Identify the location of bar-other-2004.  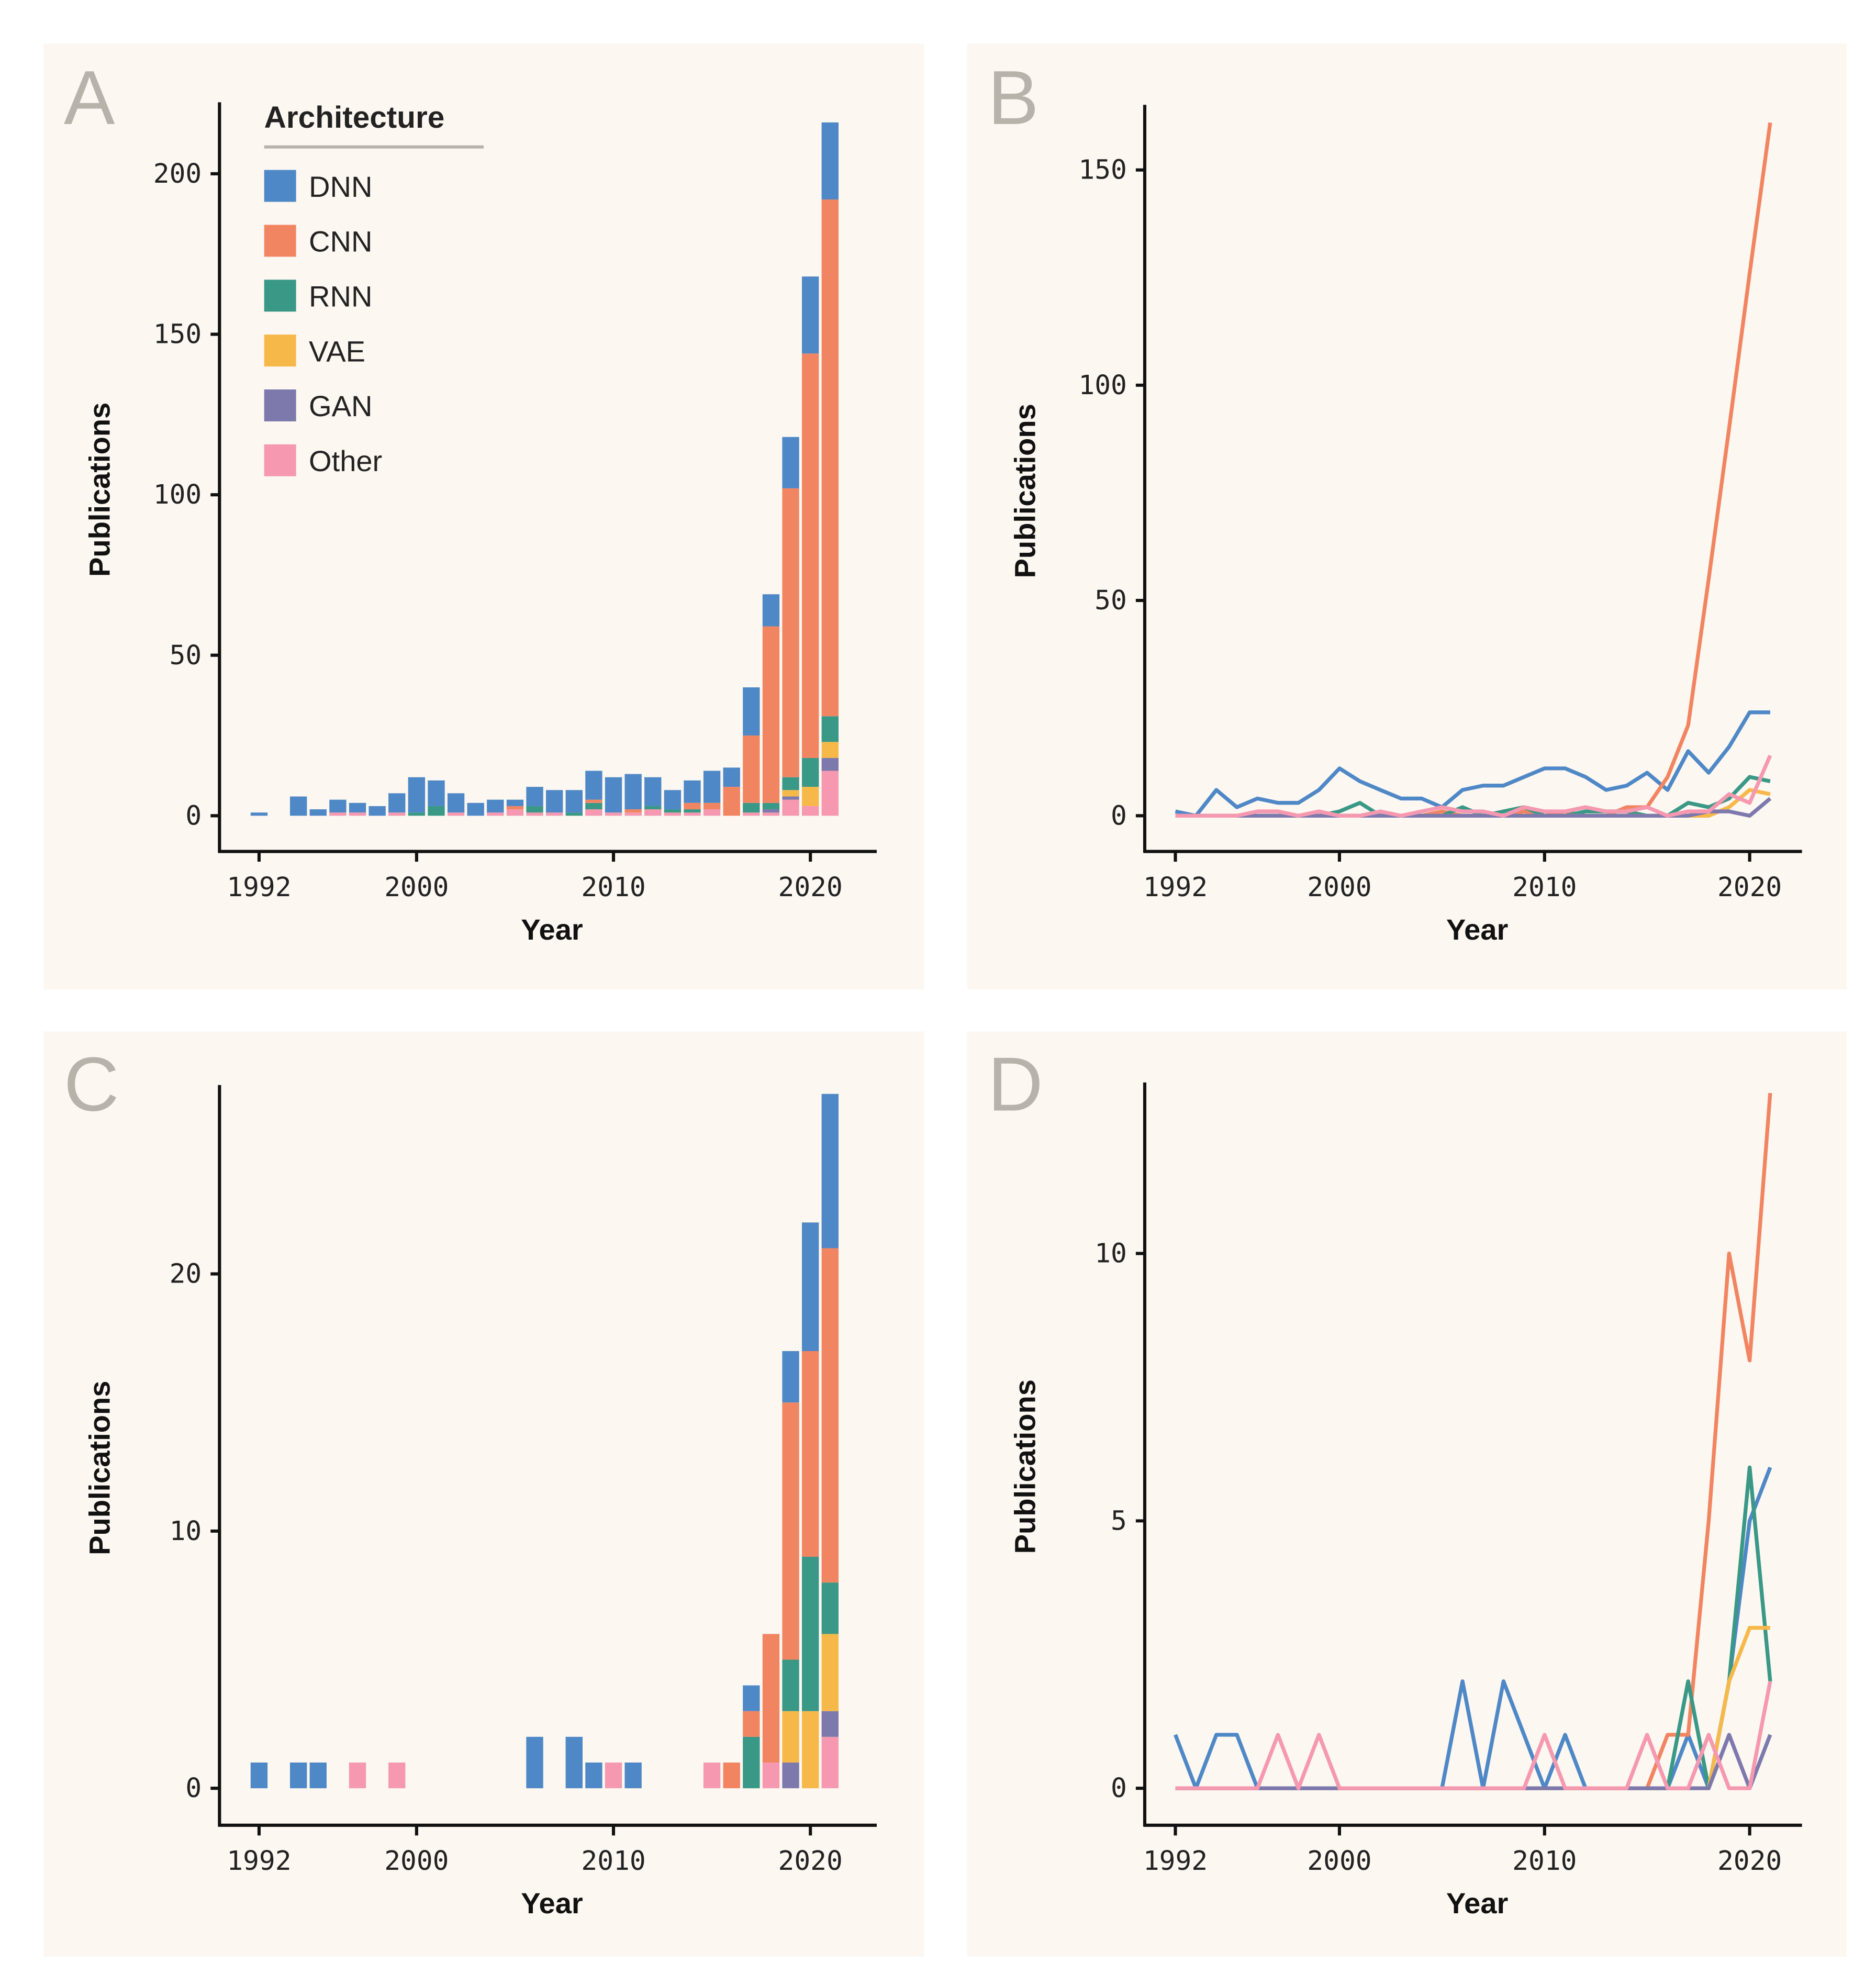
(495, 814).